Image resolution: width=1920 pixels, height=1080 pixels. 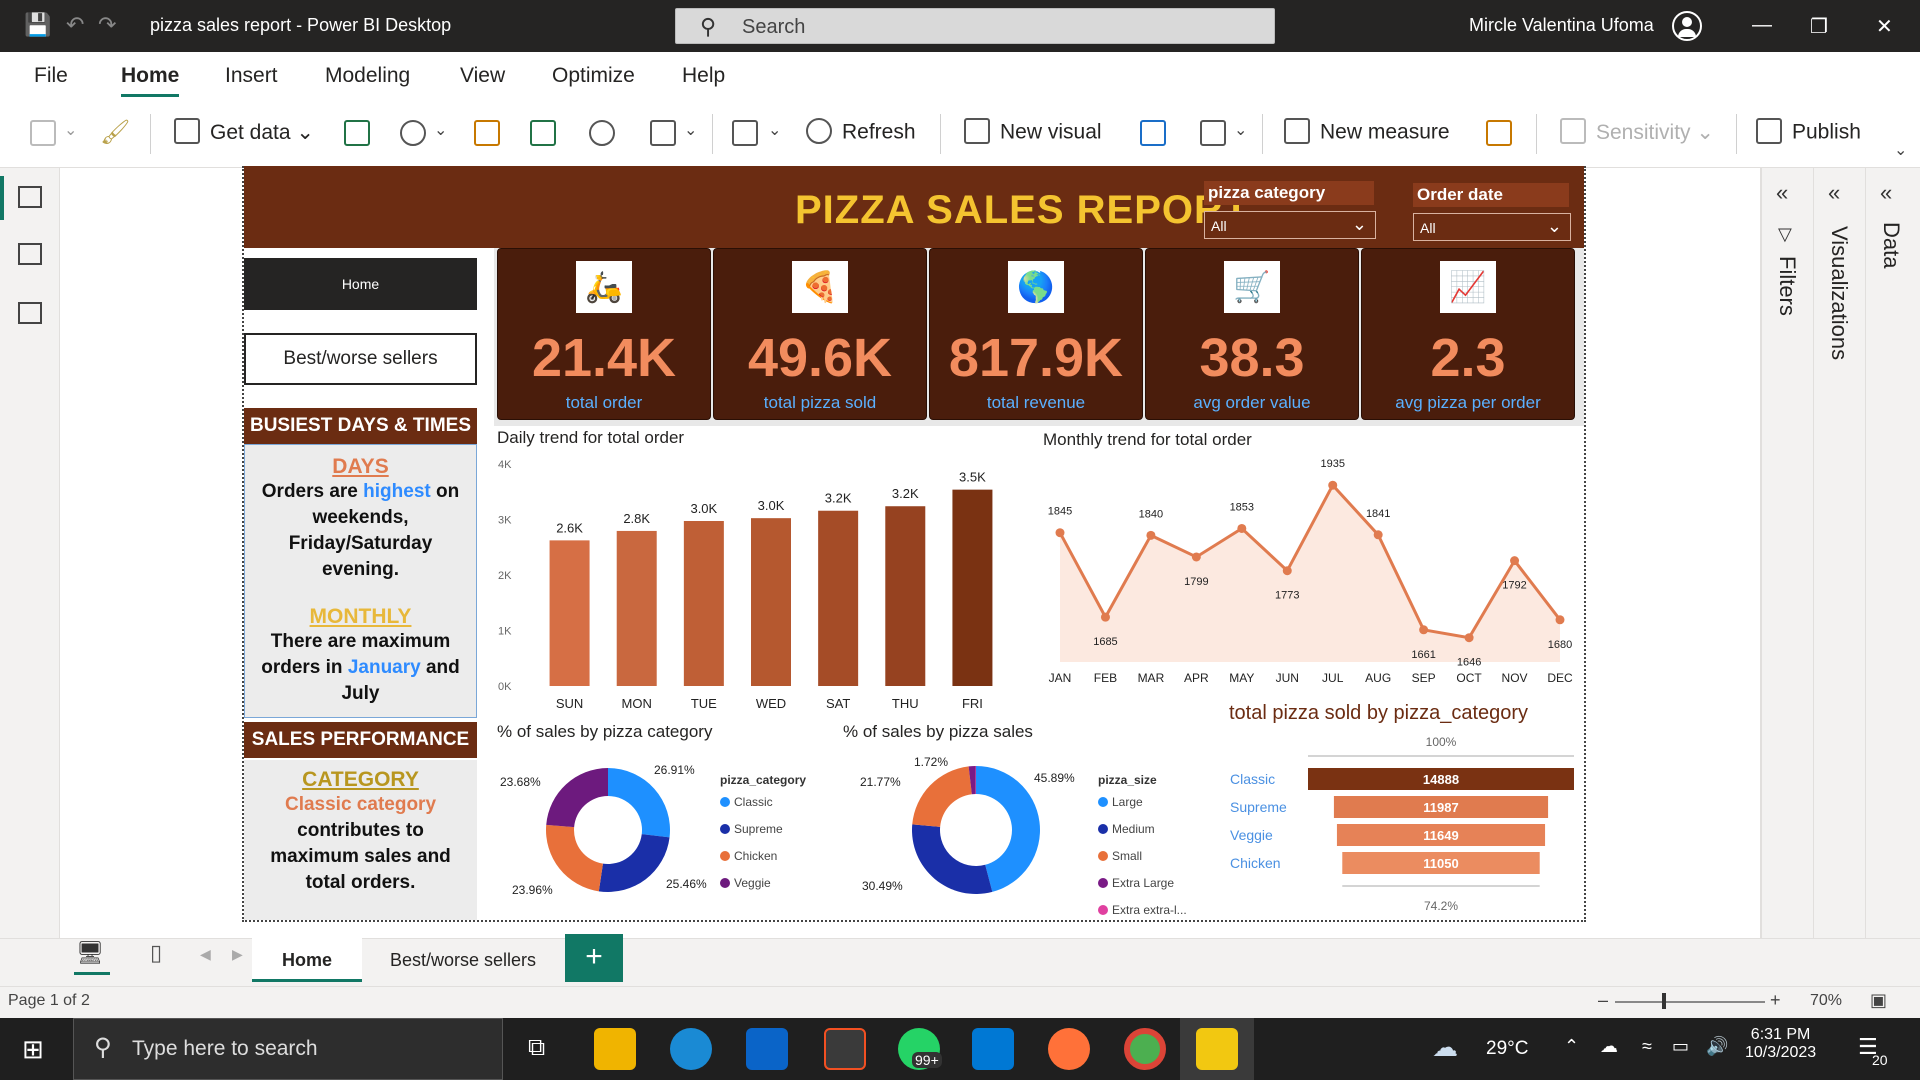 I want to click on firefox-icon, so click(x=1069, y=1049).